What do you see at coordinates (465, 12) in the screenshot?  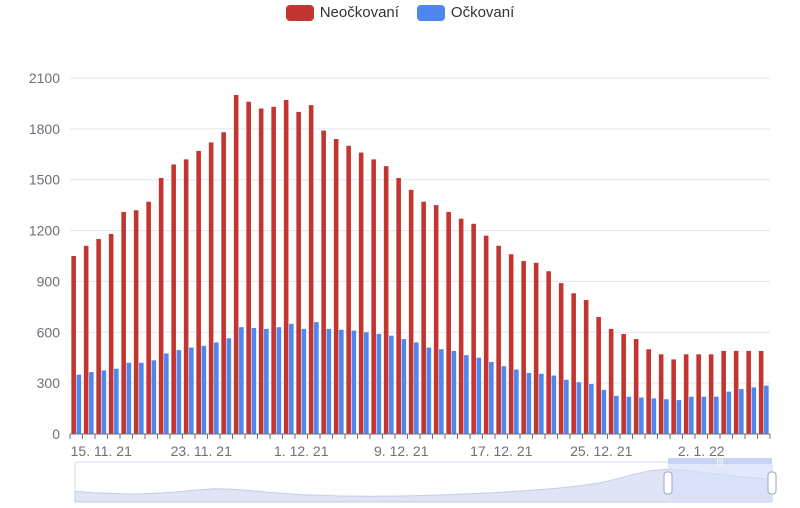 I see `legend-item-vaccinated: Očkovaní` at bounding box center [465, 12].